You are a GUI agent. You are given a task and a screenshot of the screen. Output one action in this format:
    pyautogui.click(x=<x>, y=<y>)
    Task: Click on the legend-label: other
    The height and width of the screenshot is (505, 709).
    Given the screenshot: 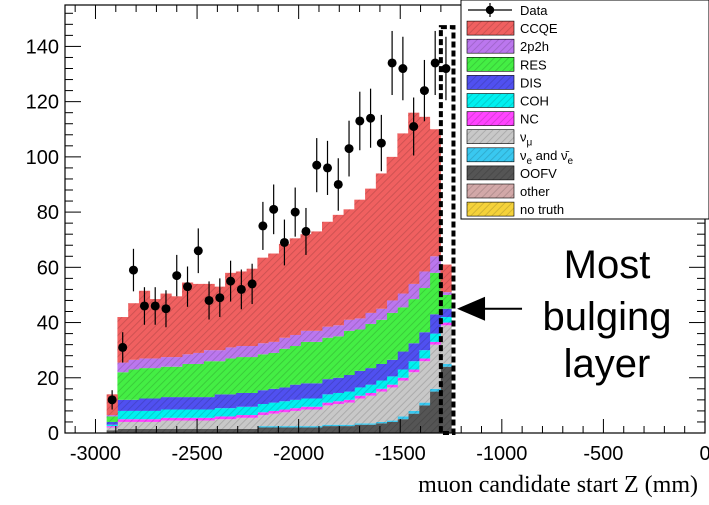 What is the action you would take?
    pyautogui.click(x=535, y=191)
    